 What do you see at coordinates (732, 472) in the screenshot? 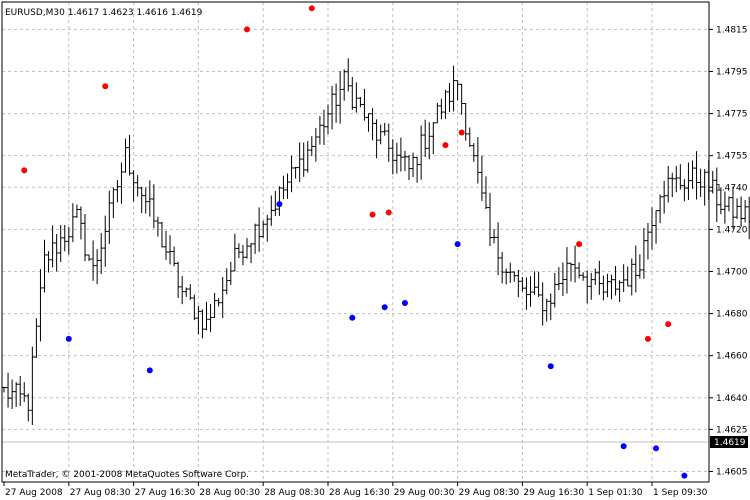
I see `y-tick-label: 1.4605` at bounding box center [732, 472].